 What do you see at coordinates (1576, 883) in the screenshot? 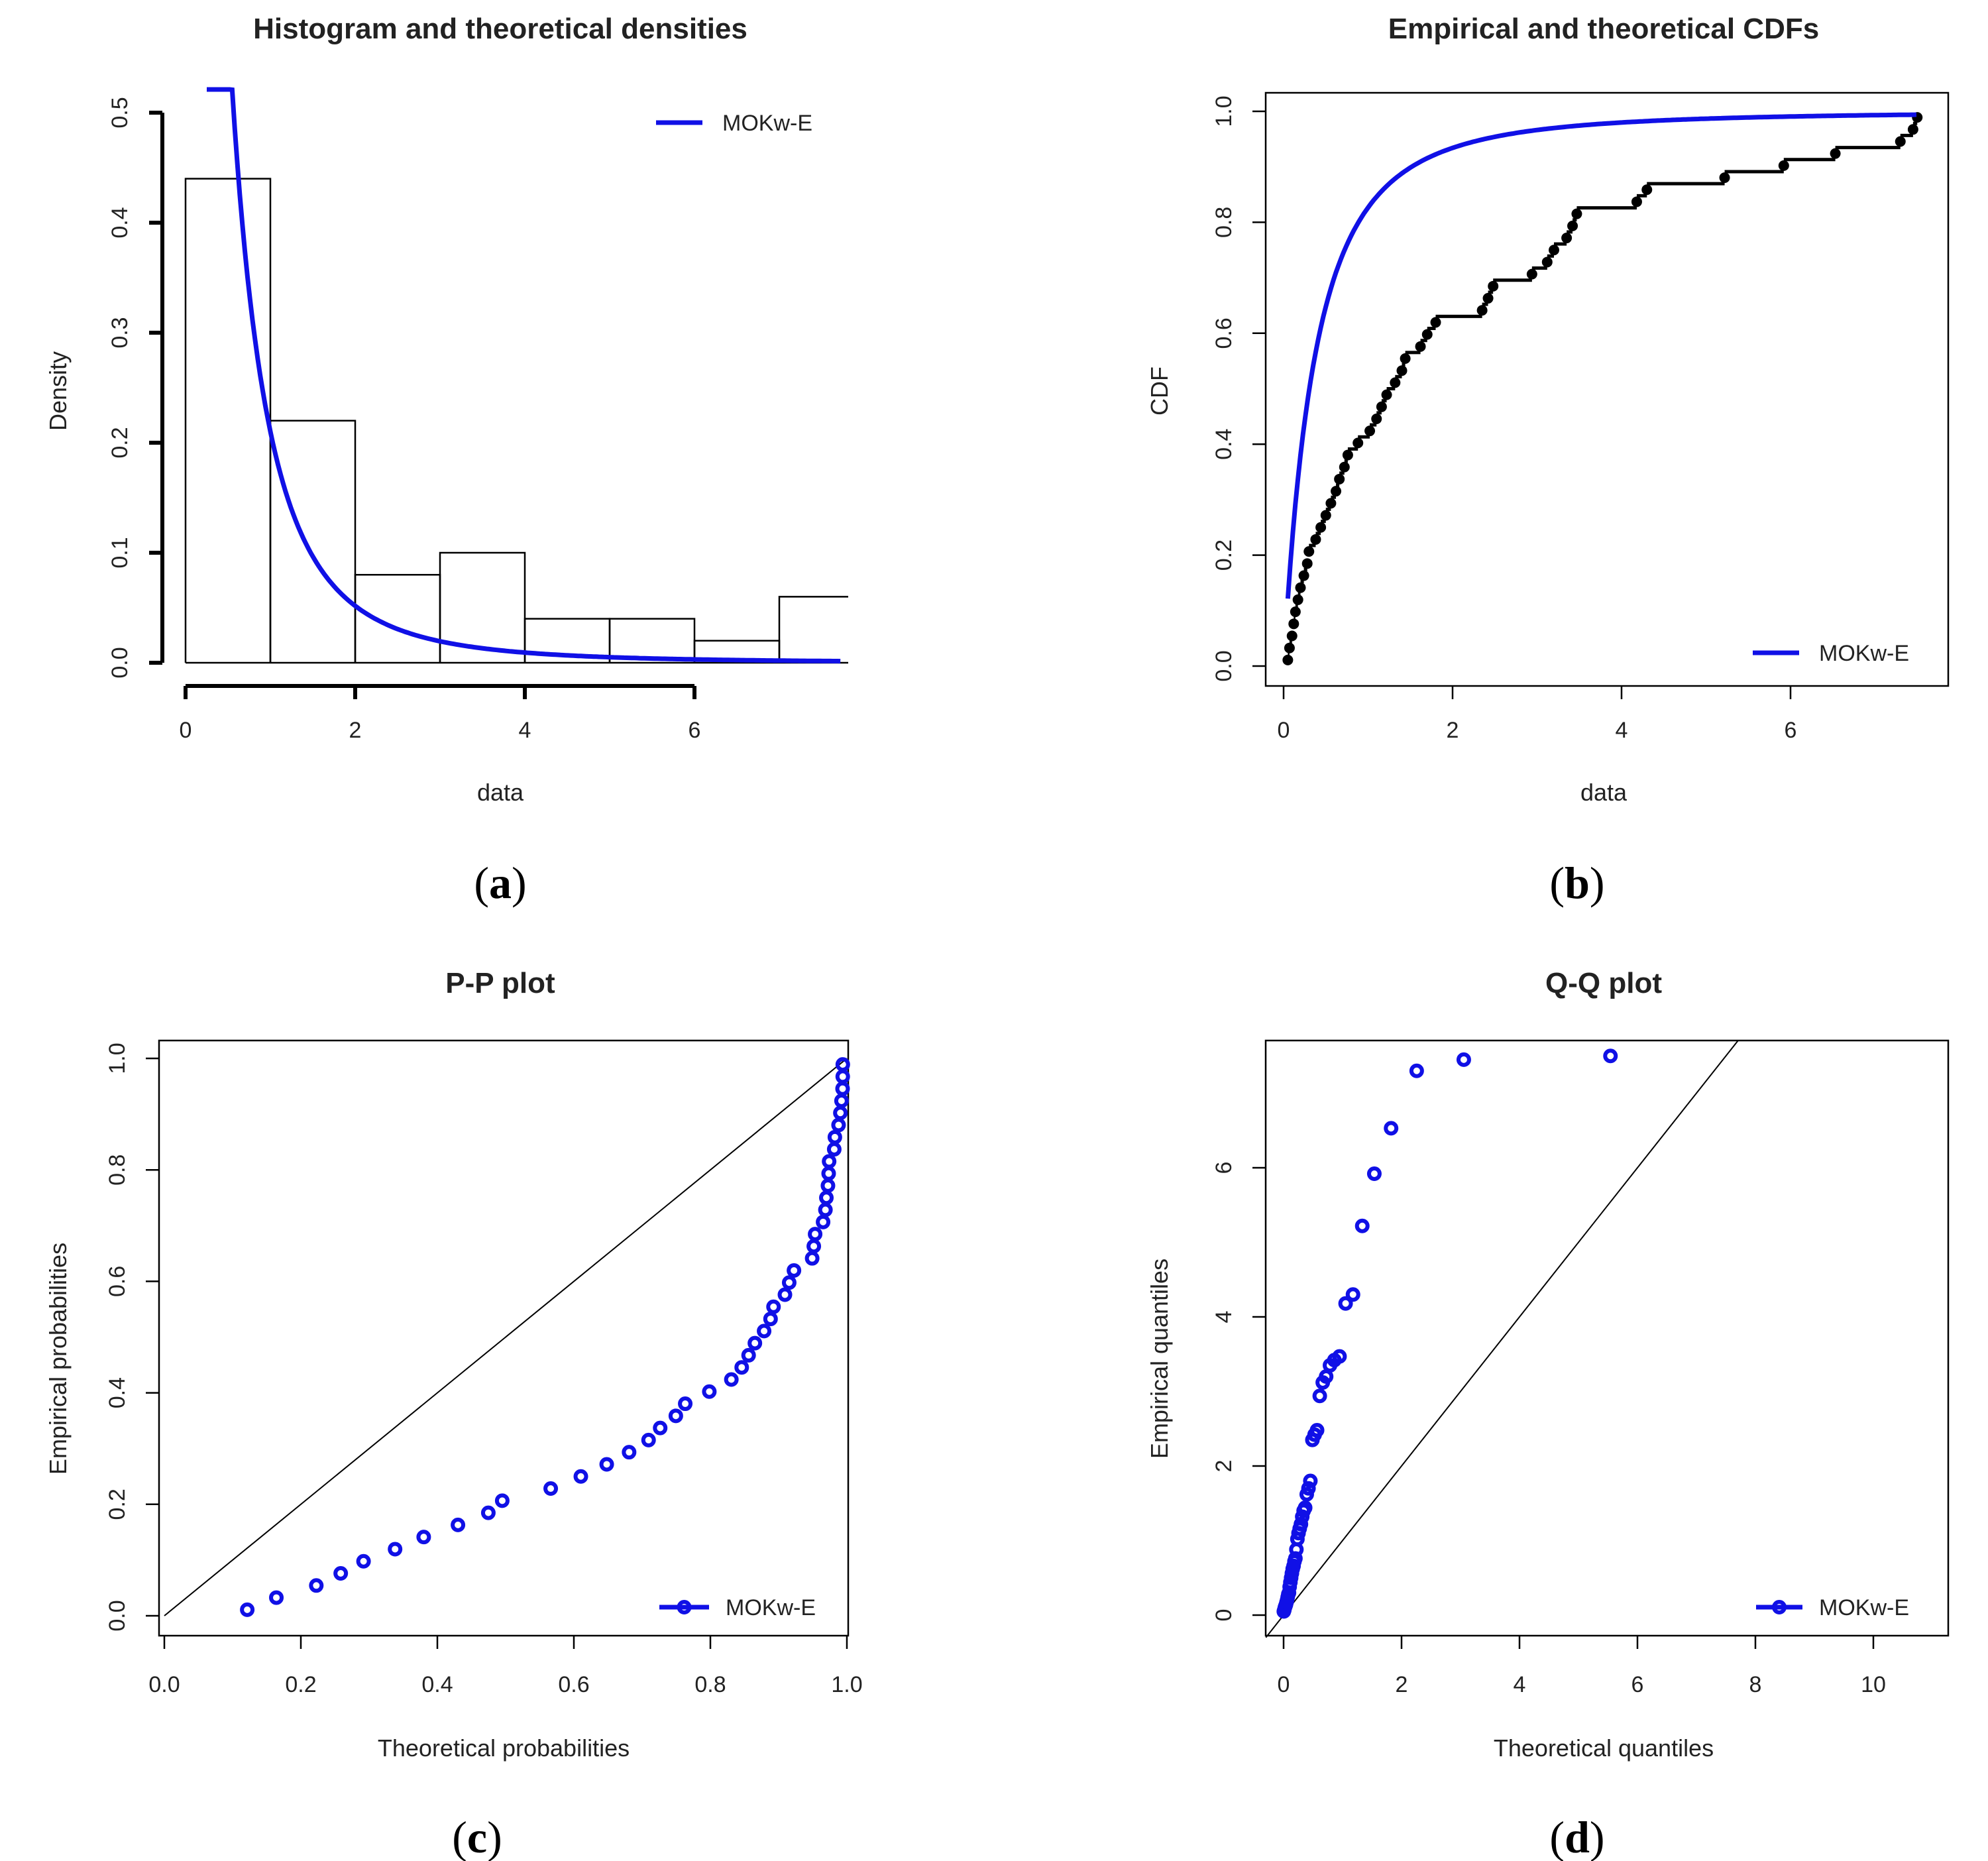
I see `panel-b-caption: (b)` at bounding box center [1576, 883].